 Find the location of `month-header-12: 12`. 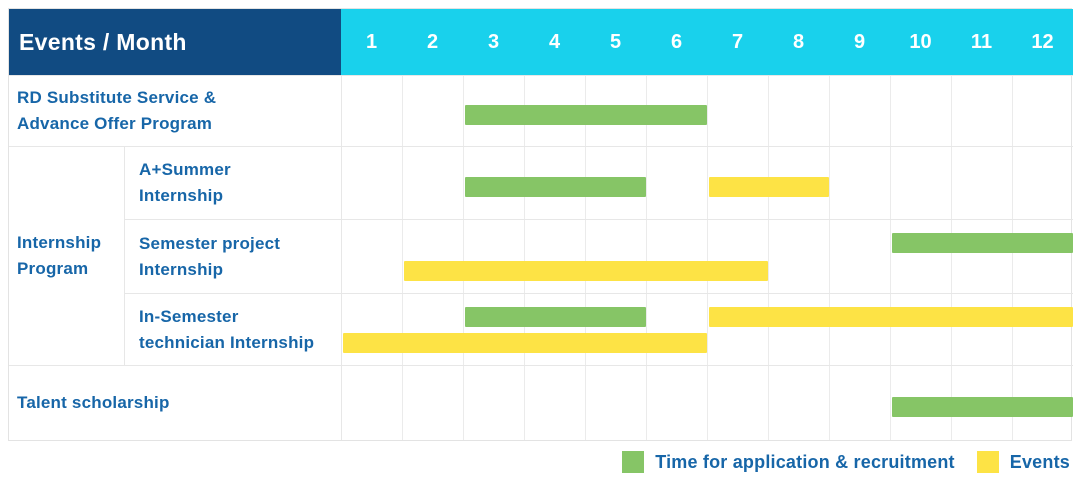

month-header-12: 12 is located at coordinates (1042, 41).